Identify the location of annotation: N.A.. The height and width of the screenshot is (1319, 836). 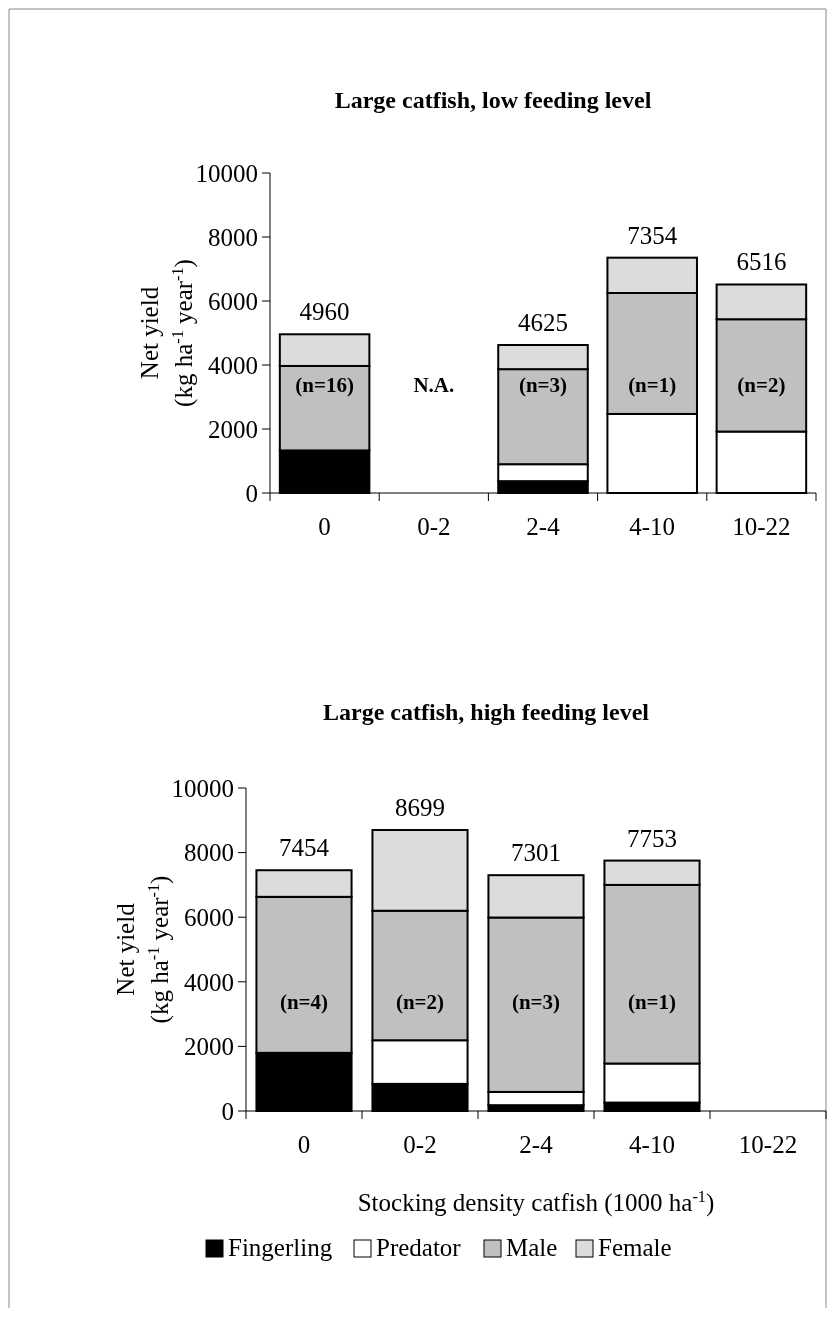
(434, 384).